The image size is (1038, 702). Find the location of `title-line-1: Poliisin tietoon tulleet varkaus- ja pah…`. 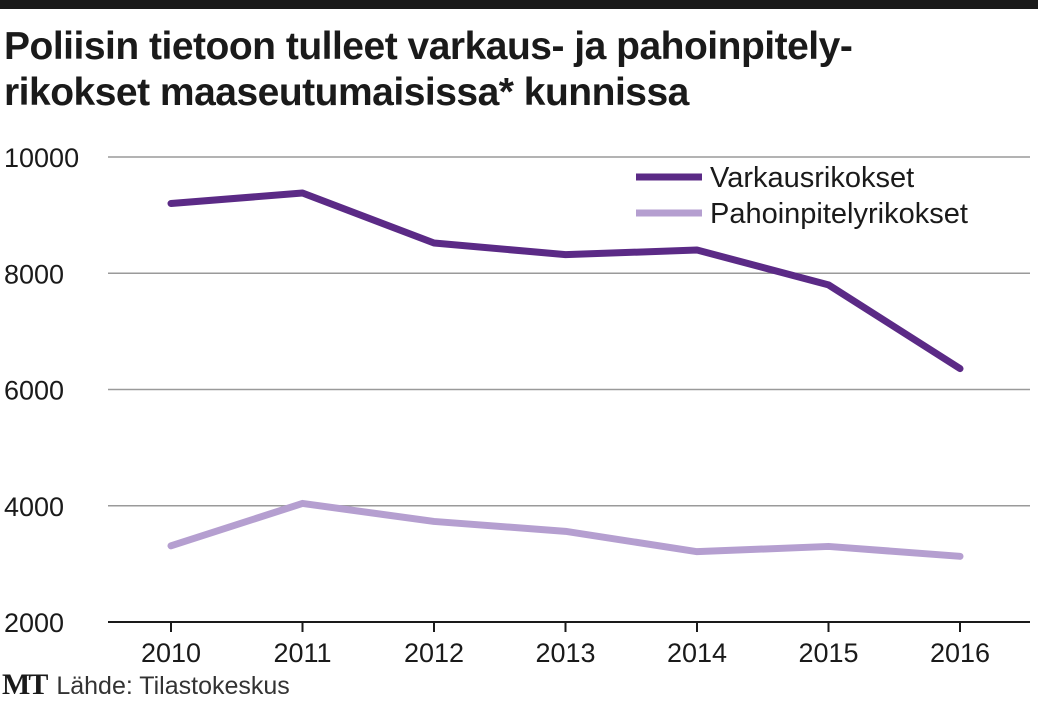

title-line-1: Poliisin tietoon tulleet varkaus- ja pah… is located at coordinates (428, 46).